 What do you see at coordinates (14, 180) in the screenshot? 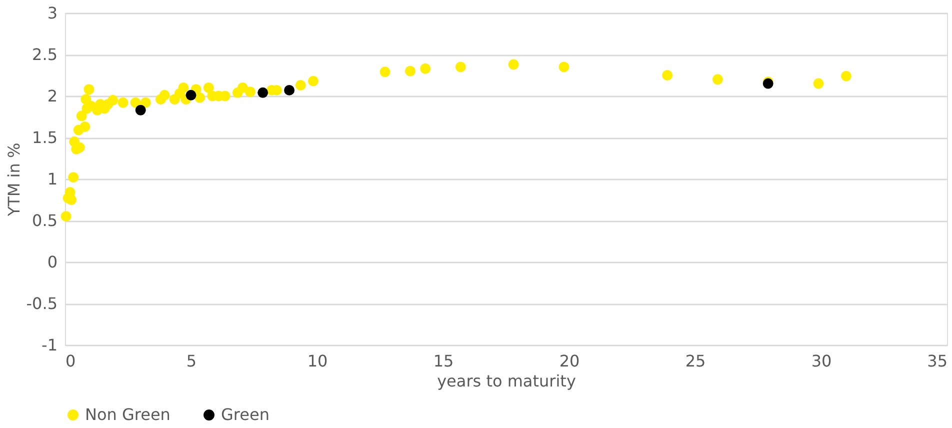
I see `y-axis-title: YTM in %` at bounding box center [14, 180].